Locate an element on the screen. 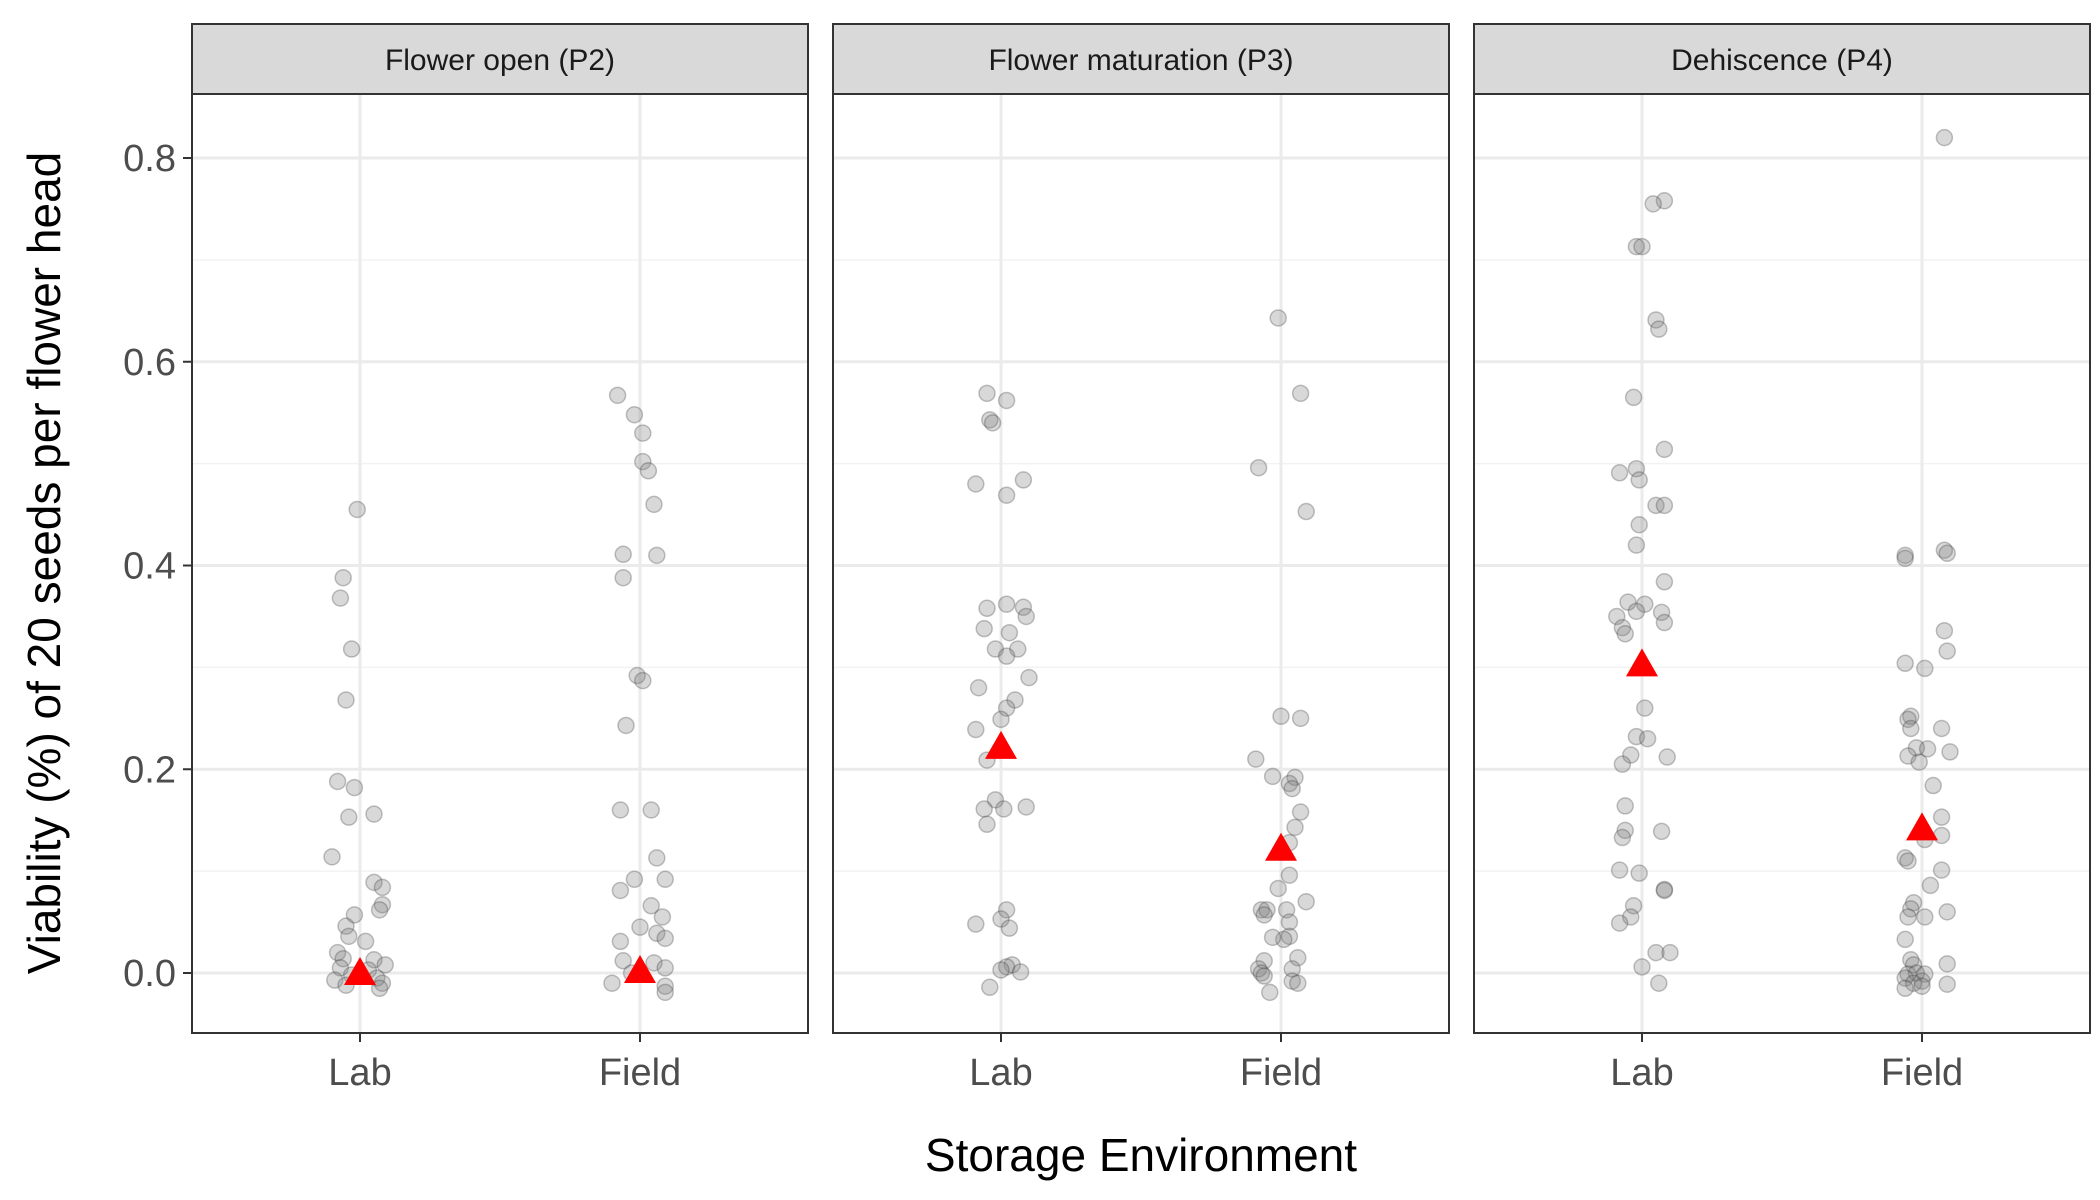 This screenshot has height=1200, width=2100. y-axis: 0.0 0.2 0.4 0.6 0.8 is located at coordinates (157, 566).